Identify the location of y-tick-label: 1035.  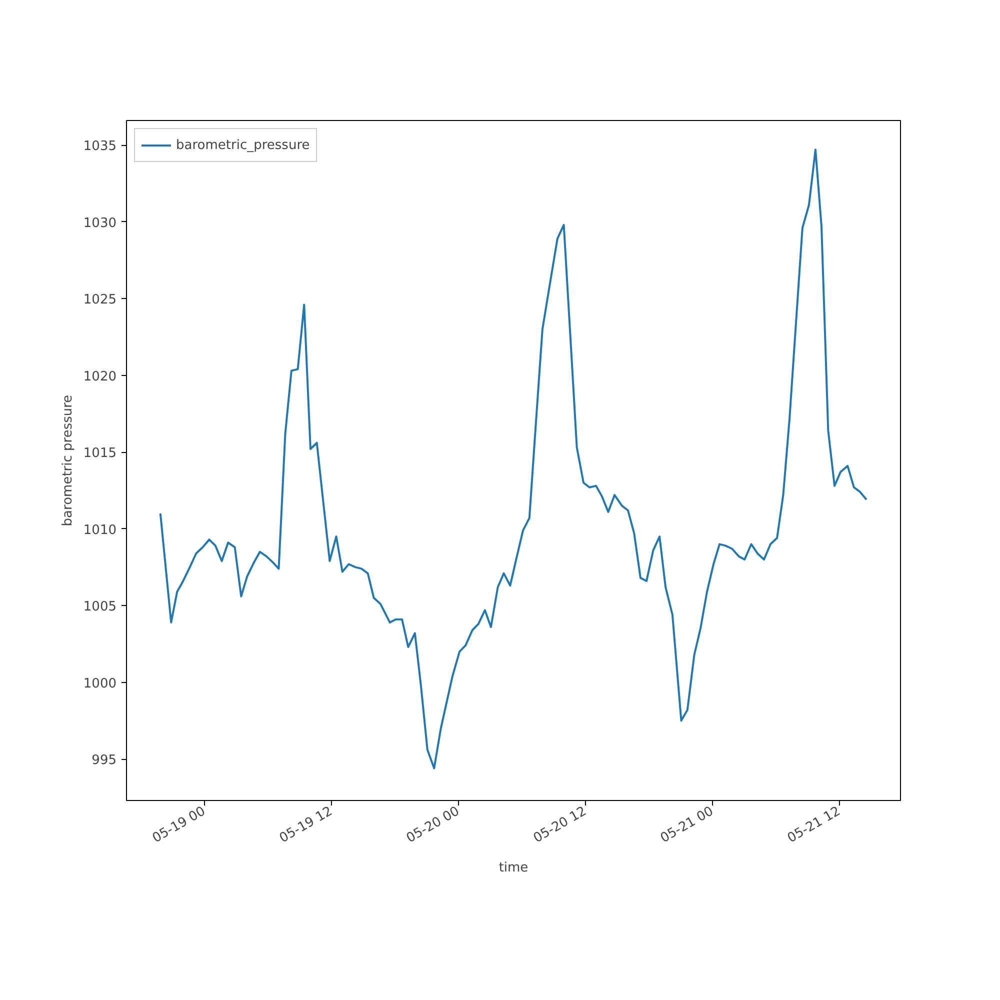
(100, 146).